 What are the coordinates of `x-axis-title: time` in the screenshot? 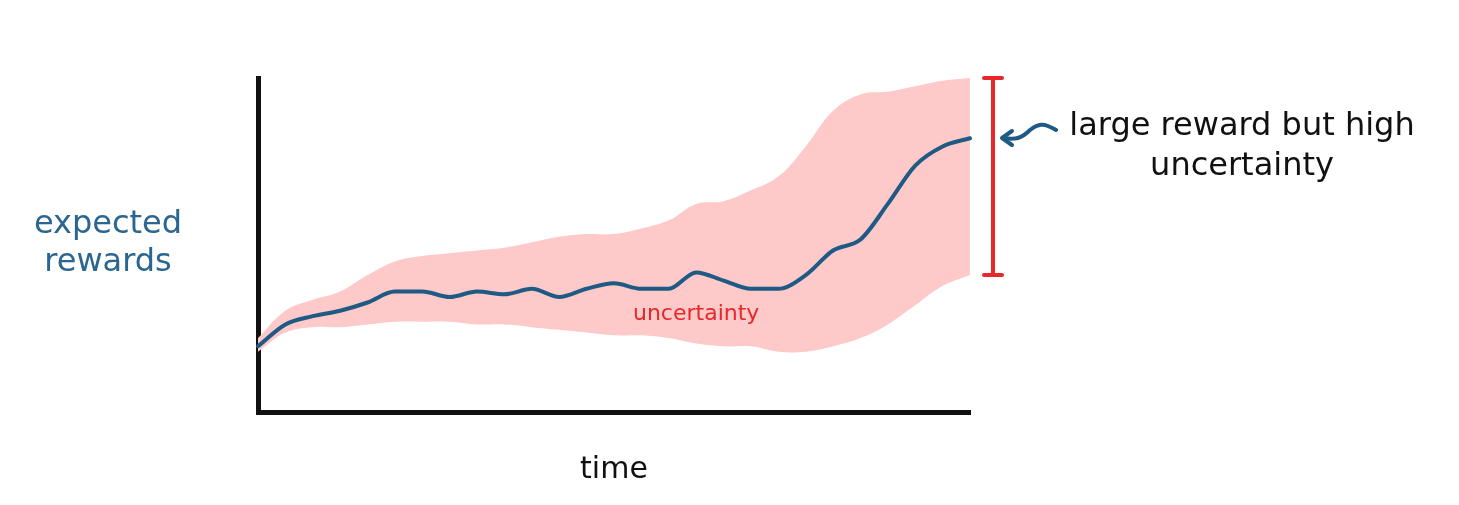 It's located at (614, 467).